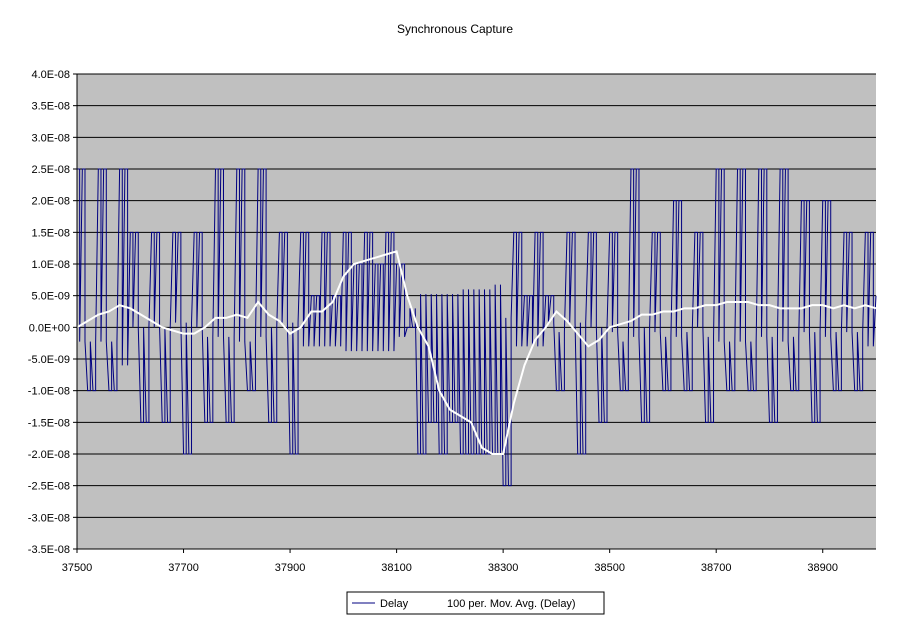 This screenshot has height=623, width=911. I want to click on y-tick-label: 5.0E-09, so click(50, 297).